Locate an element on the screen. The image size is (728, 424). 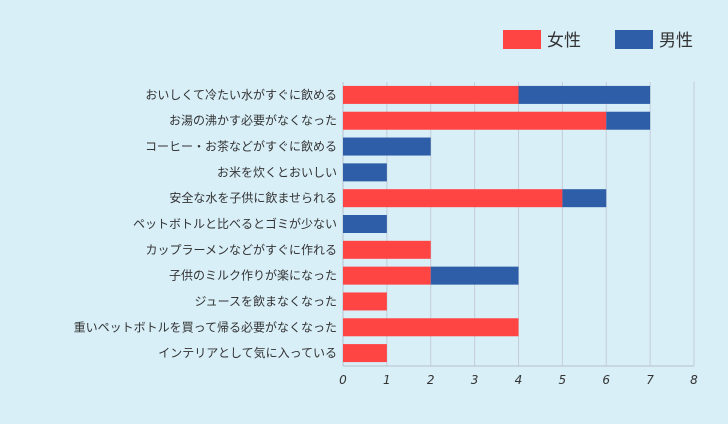
category-label-7: 子供のミルク作りが楽になった is located at coordinates (253, 275).